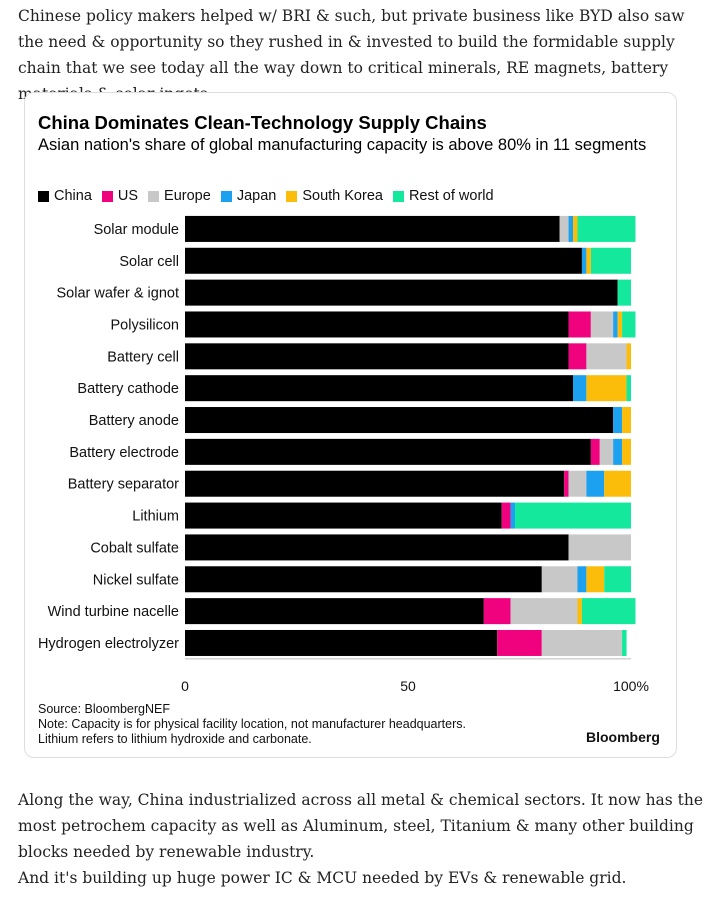 This screenshot has height=899, width=727. I want to click on category-label: Cobalt sulfate, so click(134, 548).